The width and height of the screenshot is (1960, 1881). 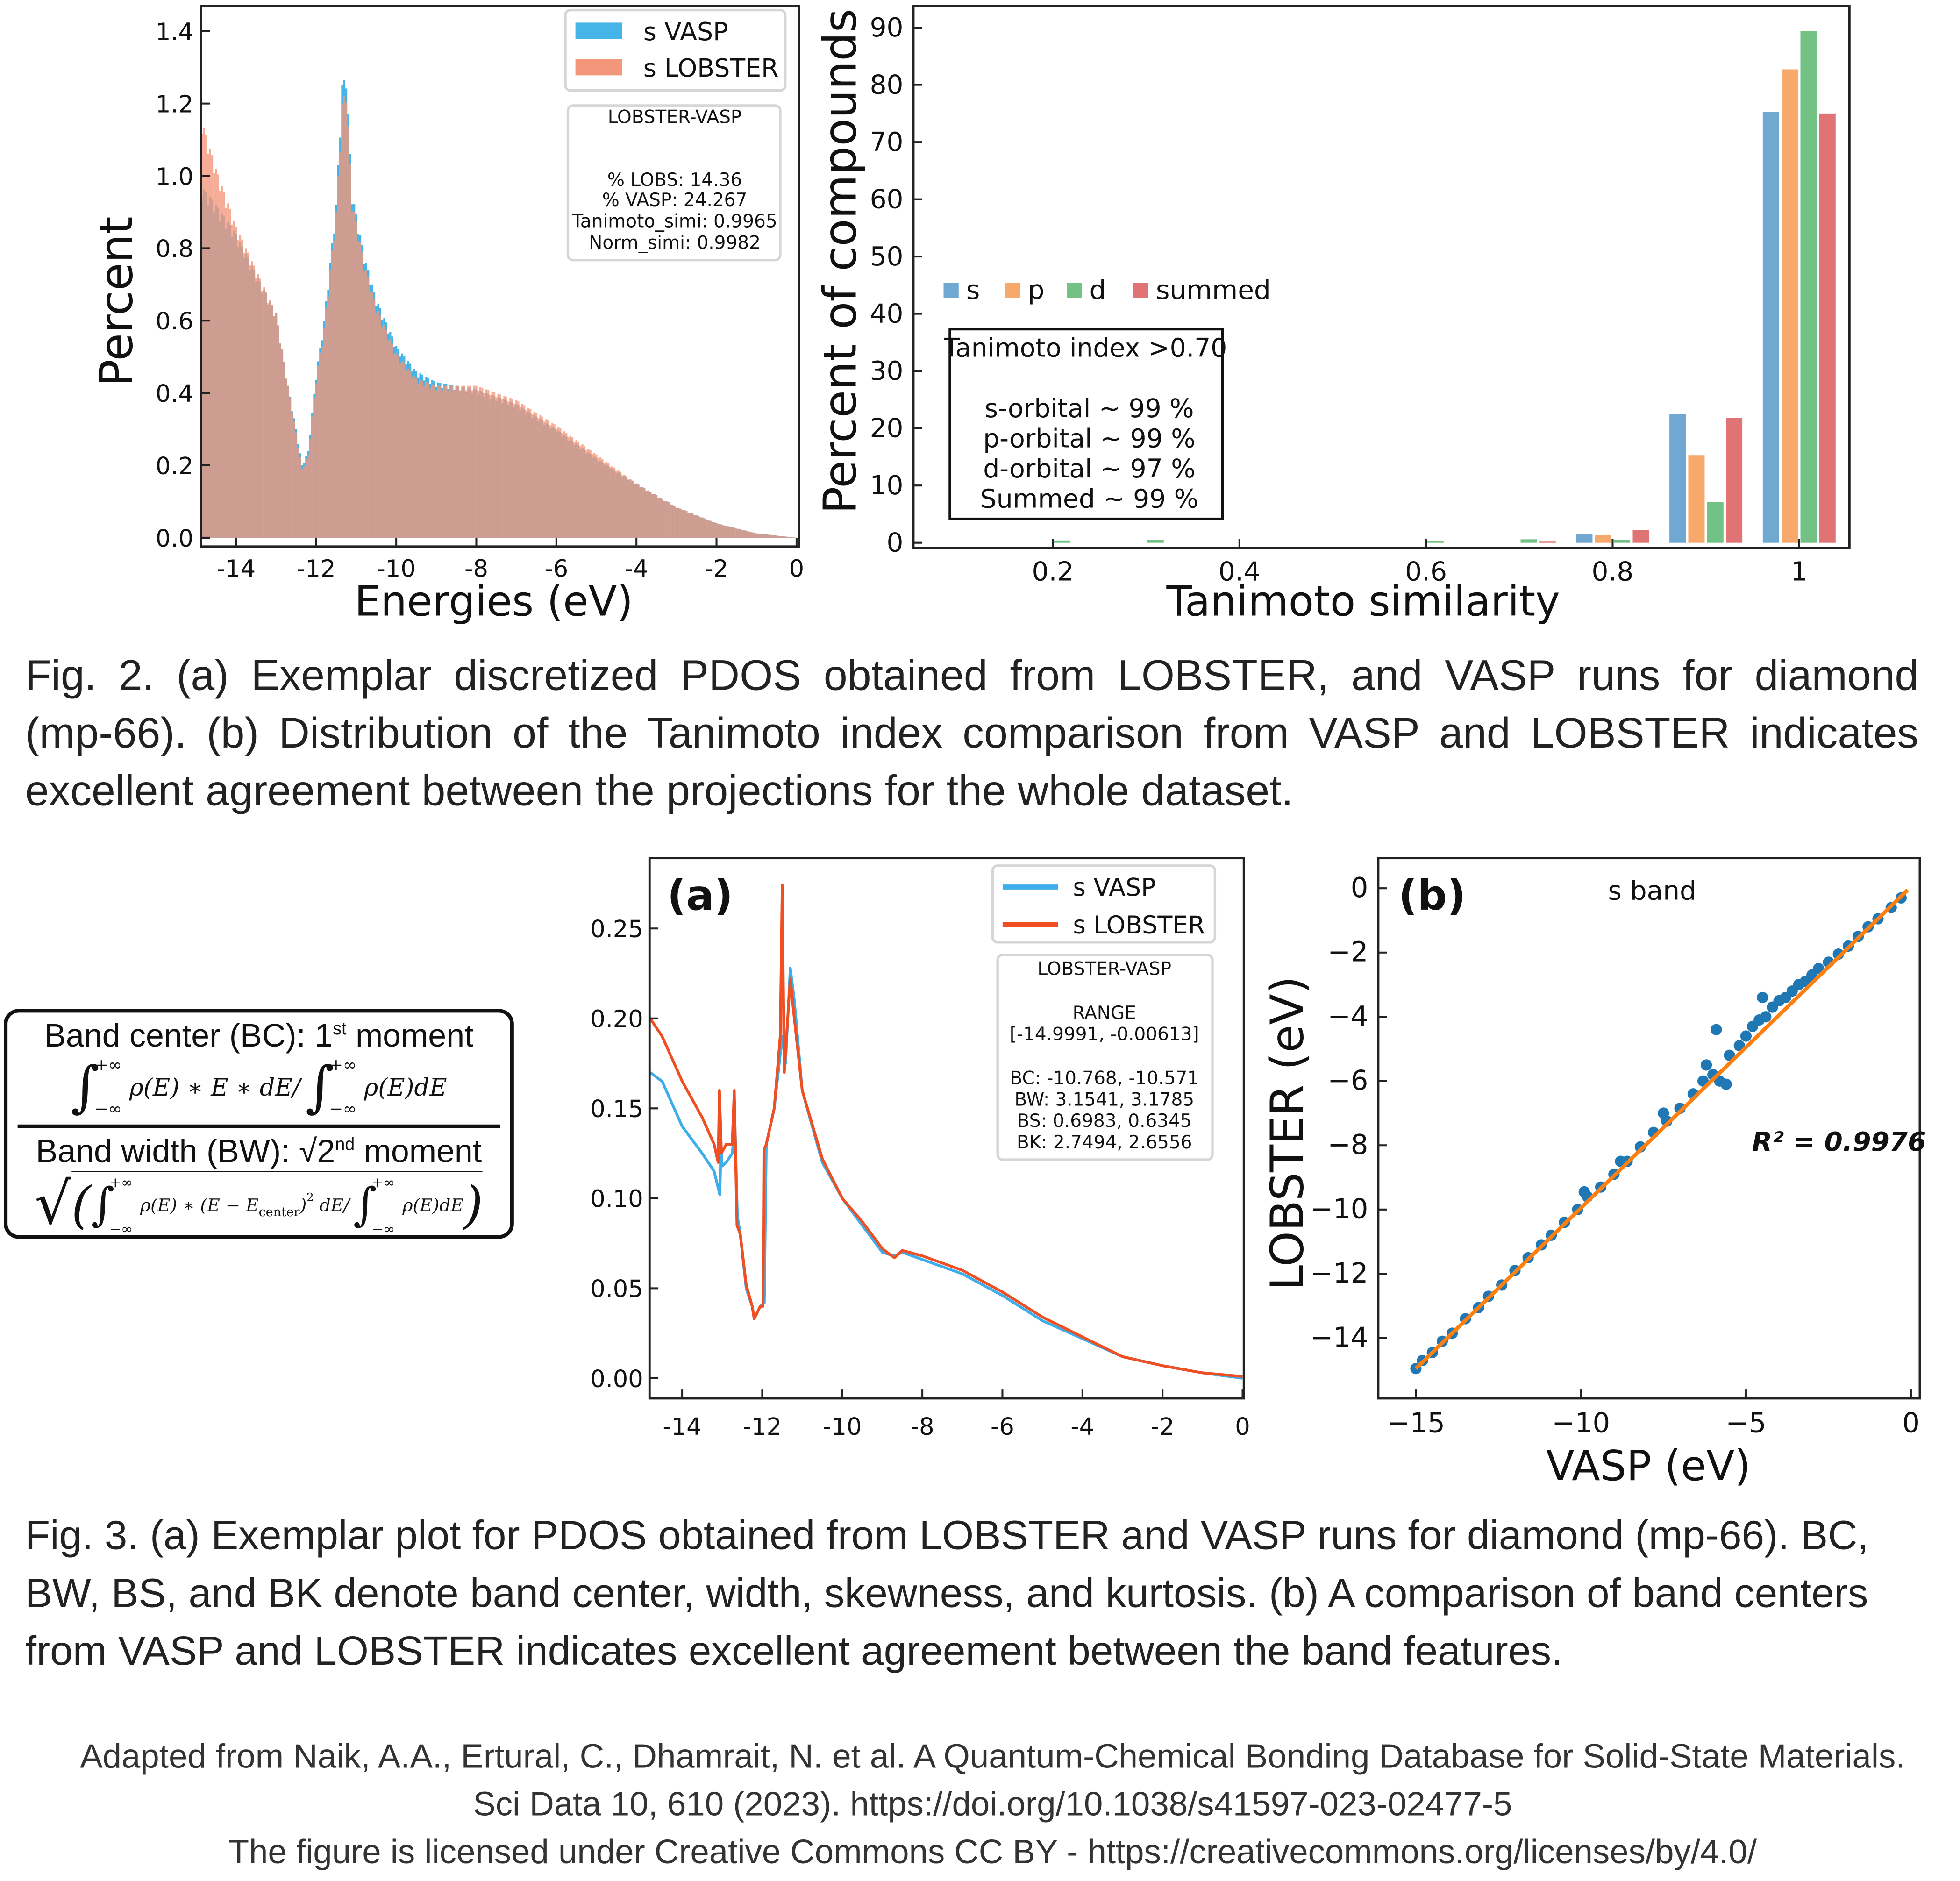 What do you see at coordinates (396, 569) in the screenshot?
I see `x-tick-label: -10` at bounding box center [396, 569].